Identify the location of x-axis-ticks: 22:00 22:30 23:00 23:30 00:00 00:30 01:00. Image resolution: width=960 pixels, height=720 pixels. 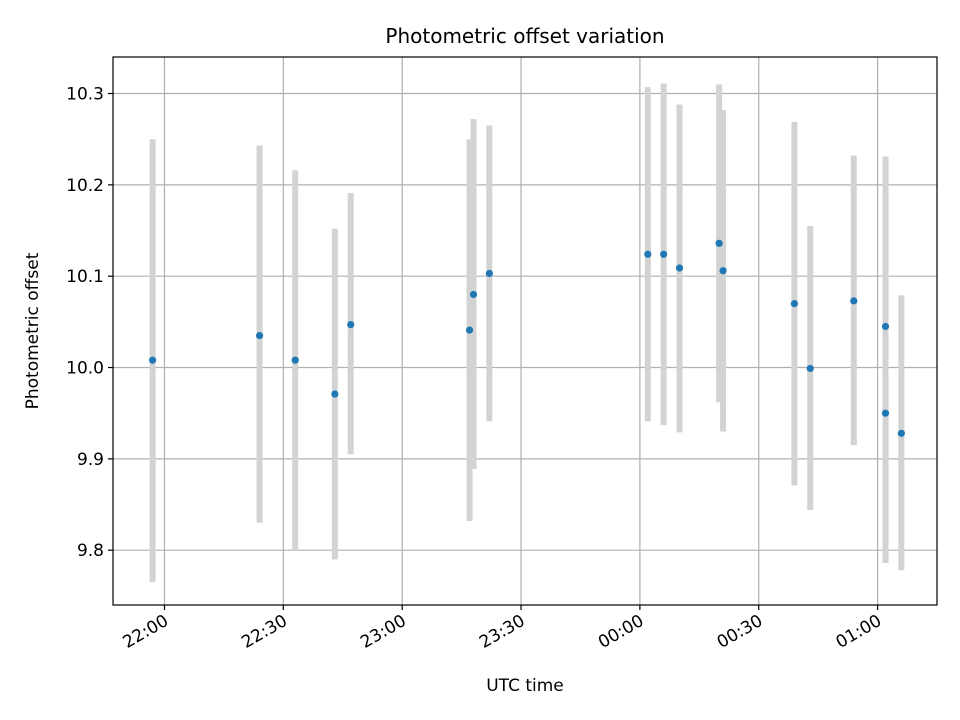
(502, 629).